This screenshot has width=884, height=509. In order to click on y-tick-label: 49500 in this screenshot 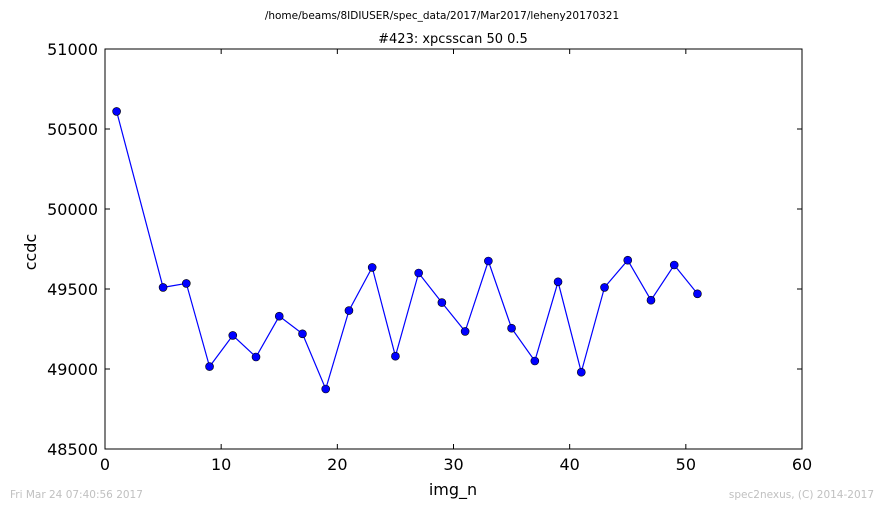, I will do `click(72, 289)`.